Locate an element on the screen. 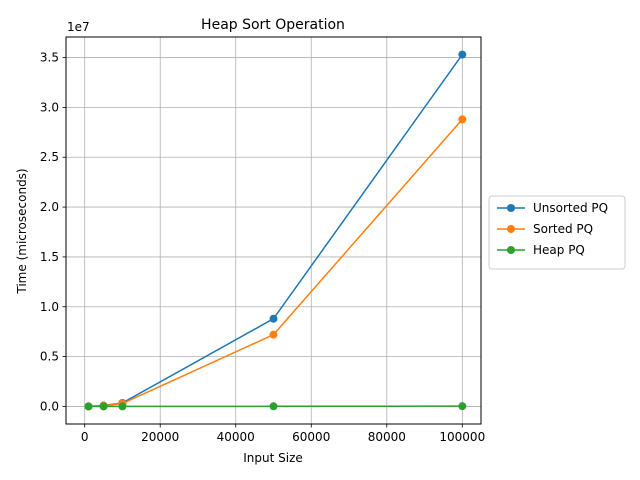  x-tick-label: 40000 is located at coordinates (236, 437).